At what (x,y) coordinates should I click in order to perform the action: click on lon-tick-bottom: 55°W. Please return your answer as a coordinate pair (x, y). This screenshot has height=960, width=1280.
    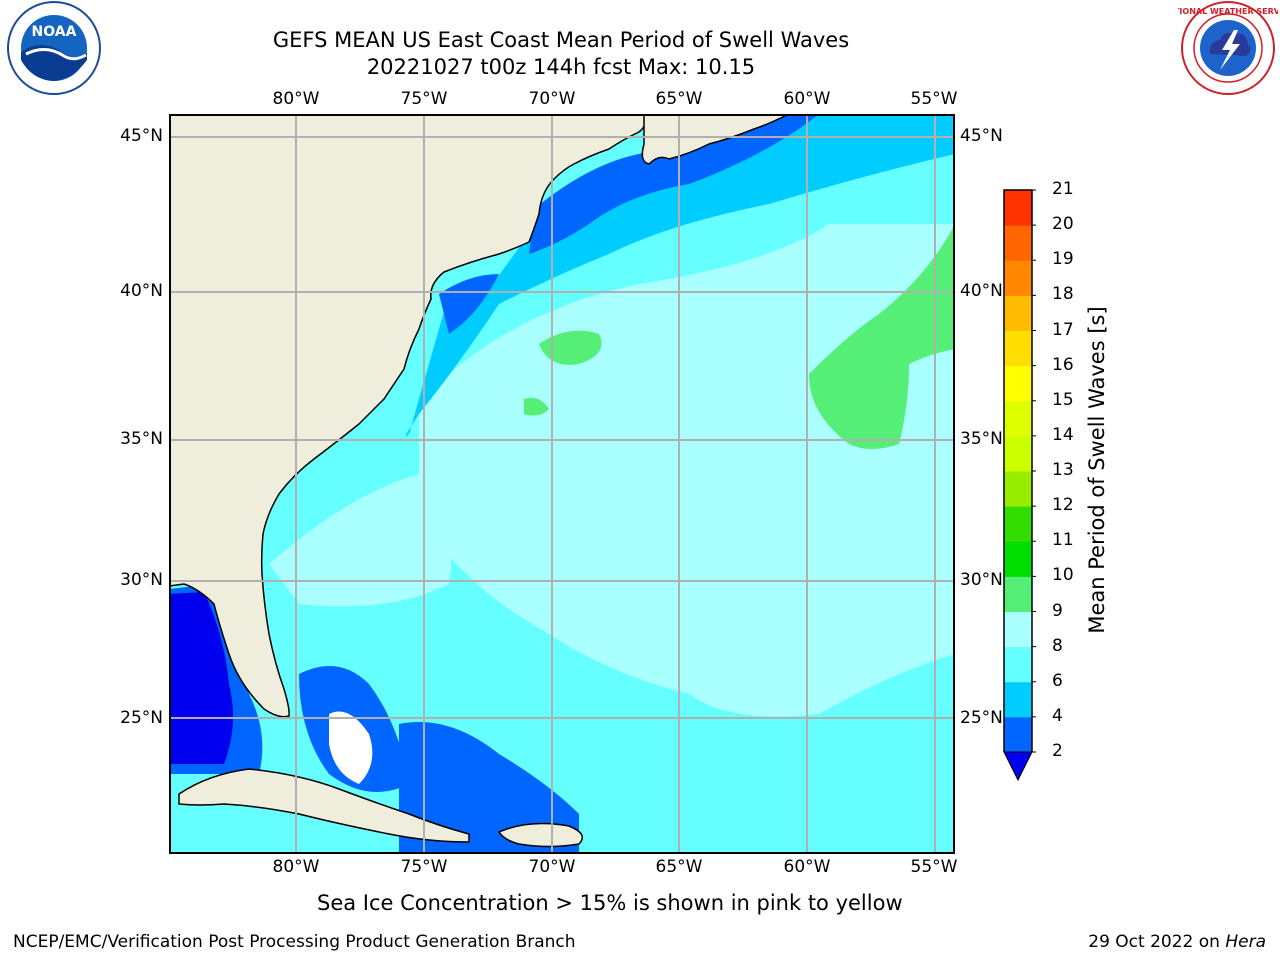
    Looking at the image, I should click on (934, 867).